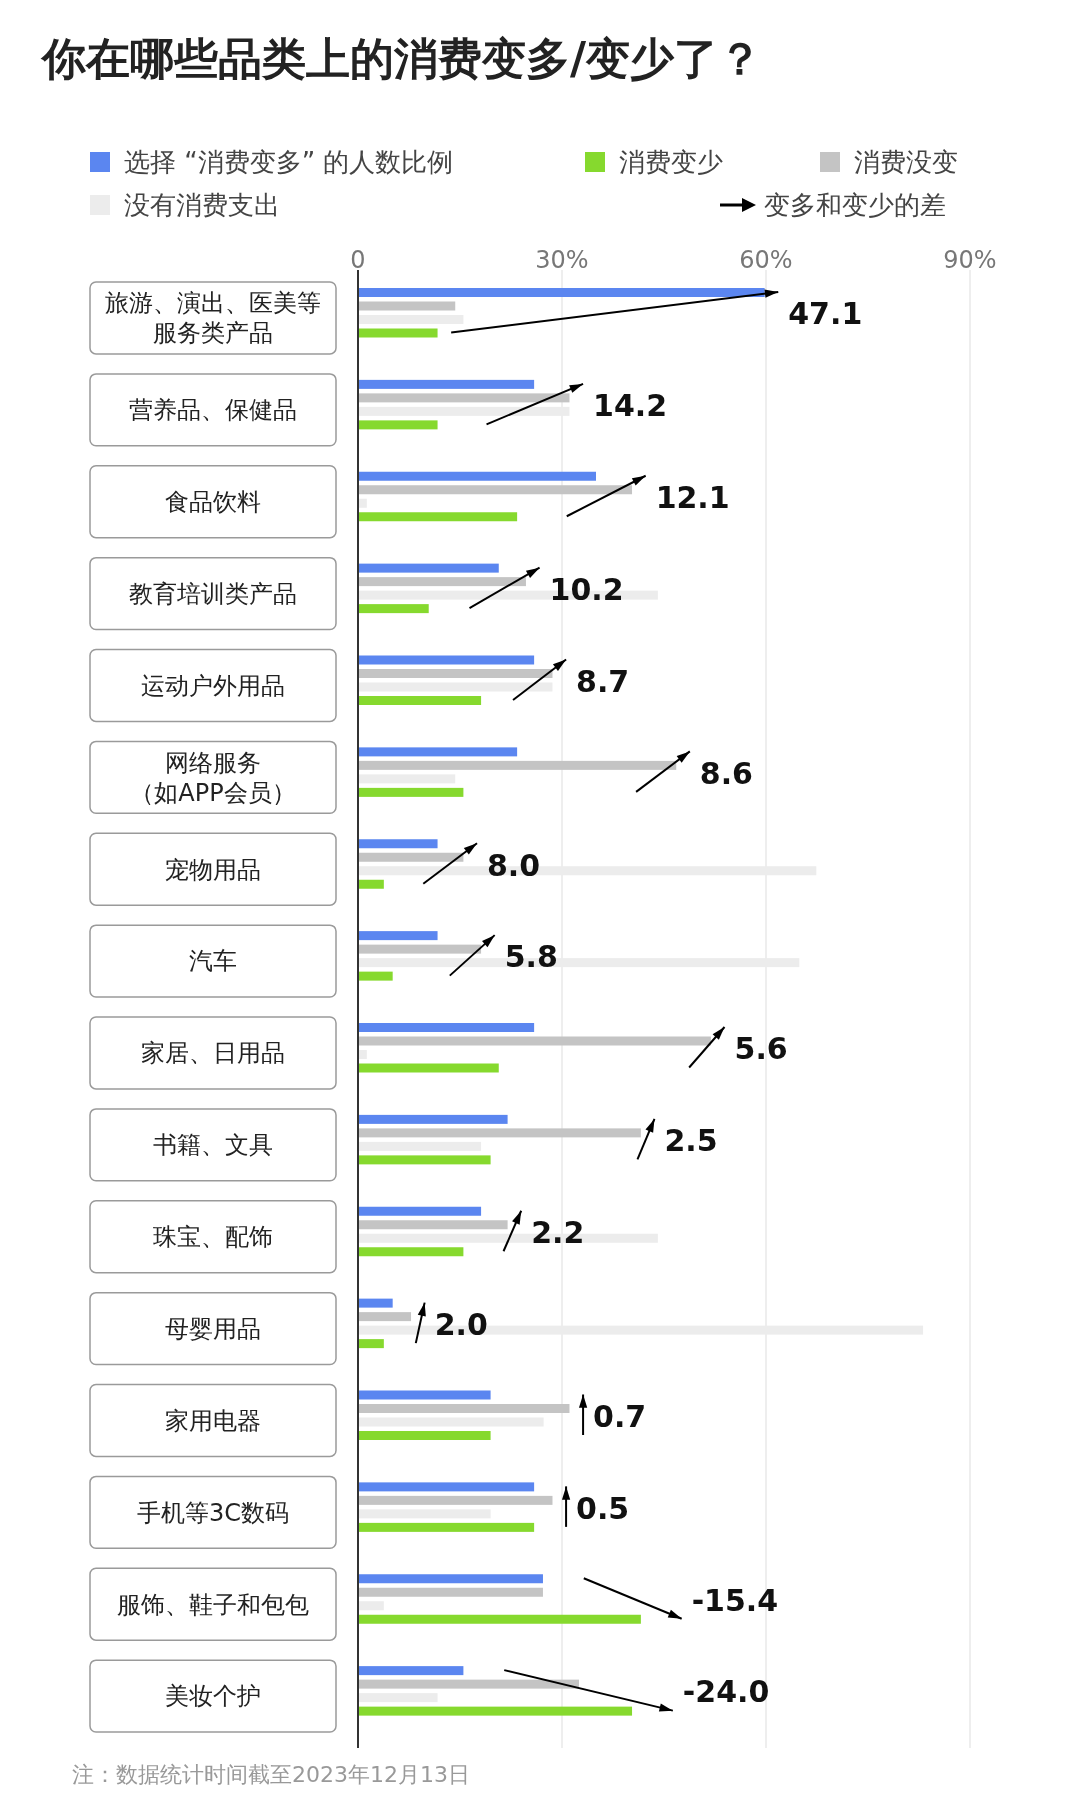  I want to click on annotation: -24.0, so click(726, 1692).